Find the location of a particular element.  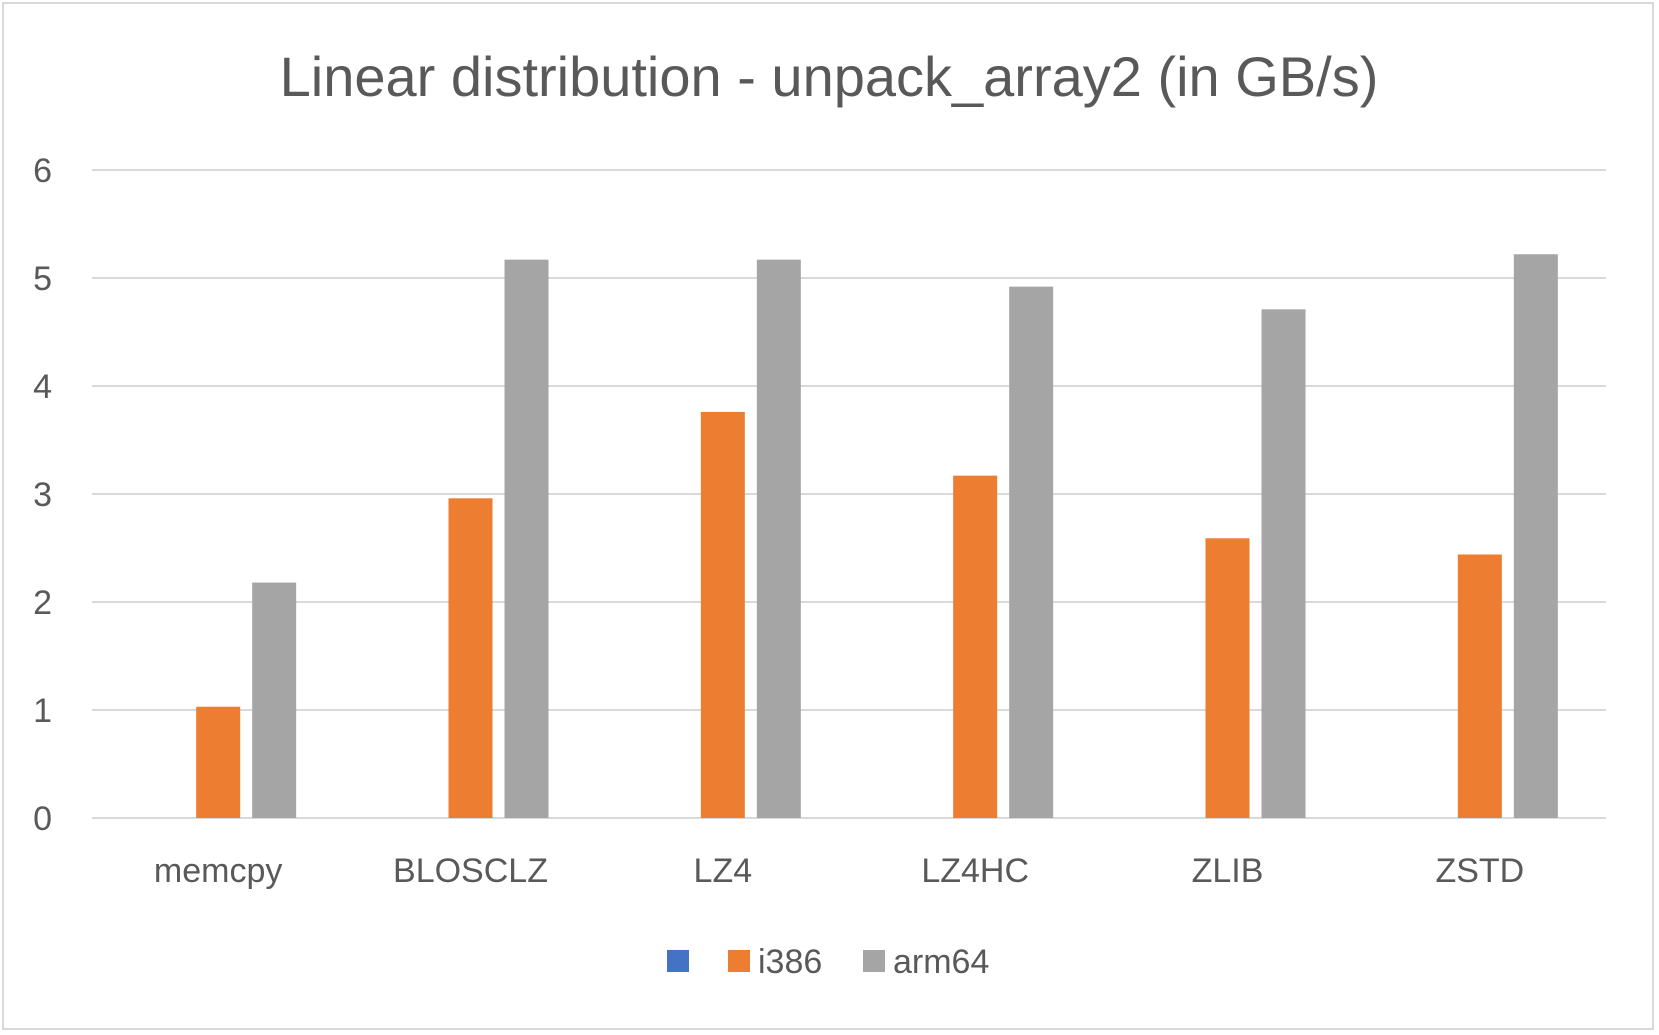

legend: i386 arm64 is located at coordinates (828, 962).